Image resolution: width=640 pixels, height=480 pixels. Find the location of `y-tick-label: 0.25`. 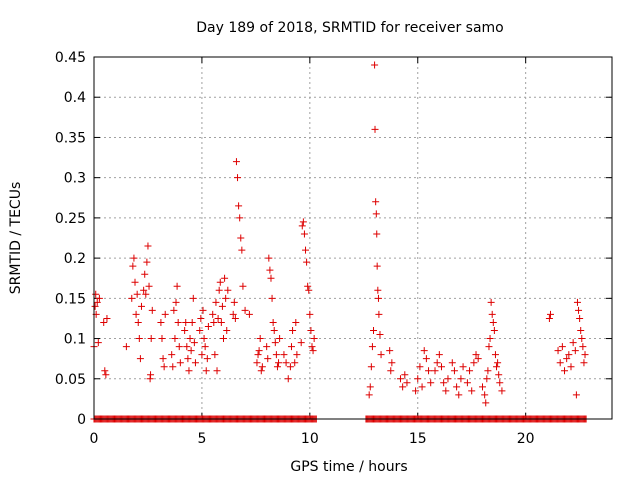

y-tick-label: 0.25 is located at coordinates (70, 219).